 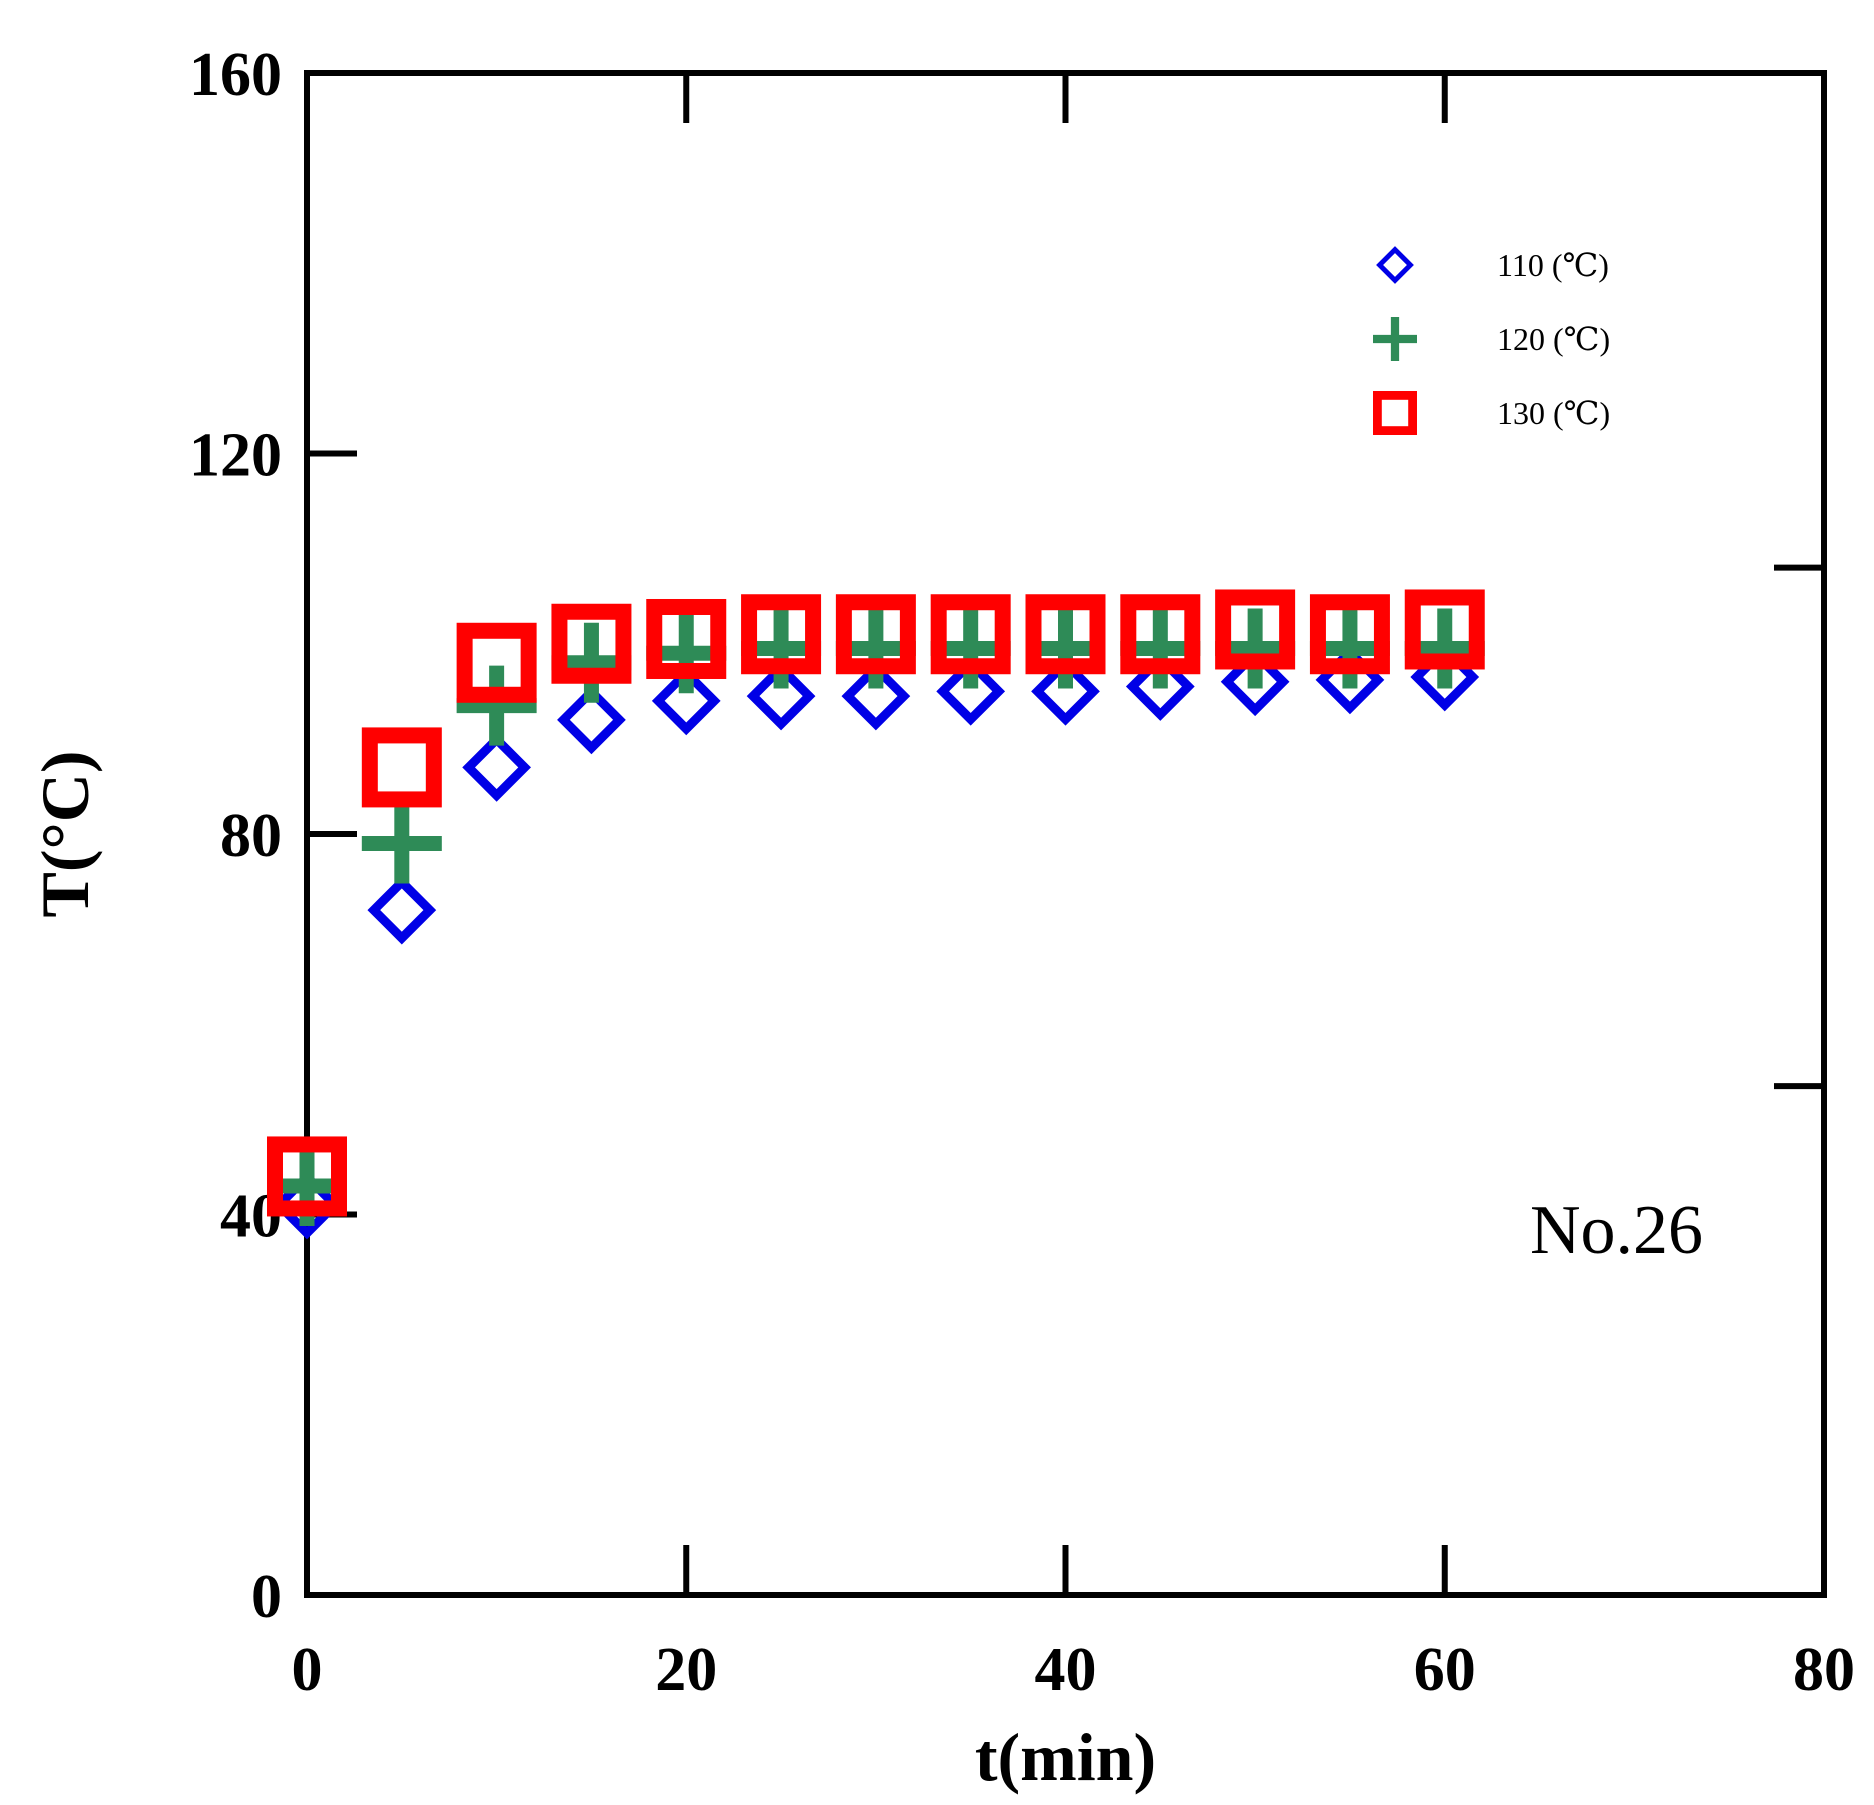 What do you see at coordinates (235, 75) in the screenshot?
I see `y-tick-label: 160` at bounding box center [235, 75].